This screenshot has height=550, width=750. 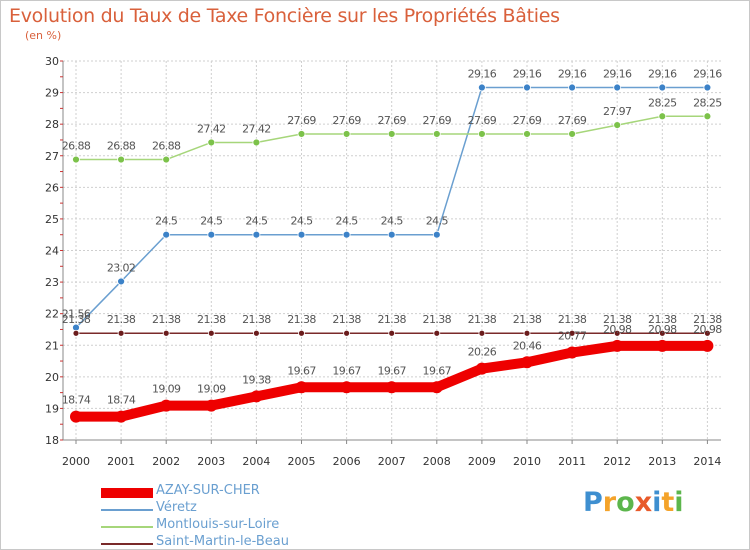 What do you see at coordinates (43, 35) in the screenshot?
I see `y-axis-unit-label: (en %)` at bounding box center [43, 35].